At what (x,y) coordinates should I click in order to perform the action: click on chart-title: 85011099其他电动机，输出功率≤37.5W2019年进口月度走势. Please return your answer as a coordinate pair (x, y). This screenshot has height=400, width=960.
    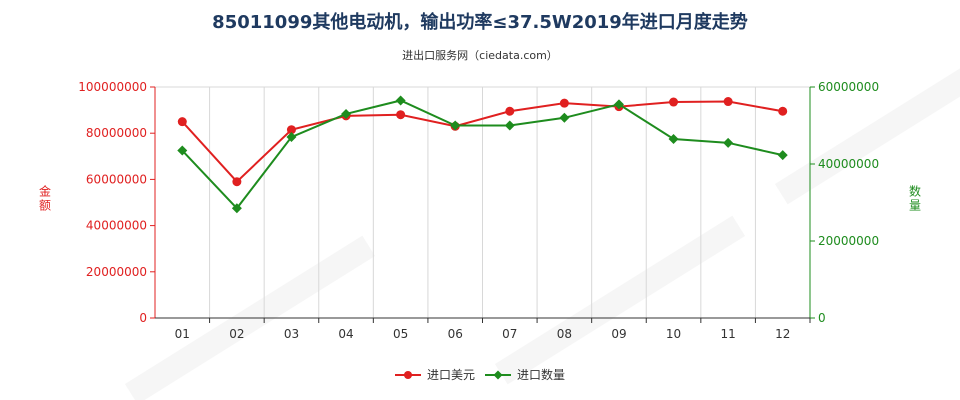
    Looking at the image, I should click on (480, 22).